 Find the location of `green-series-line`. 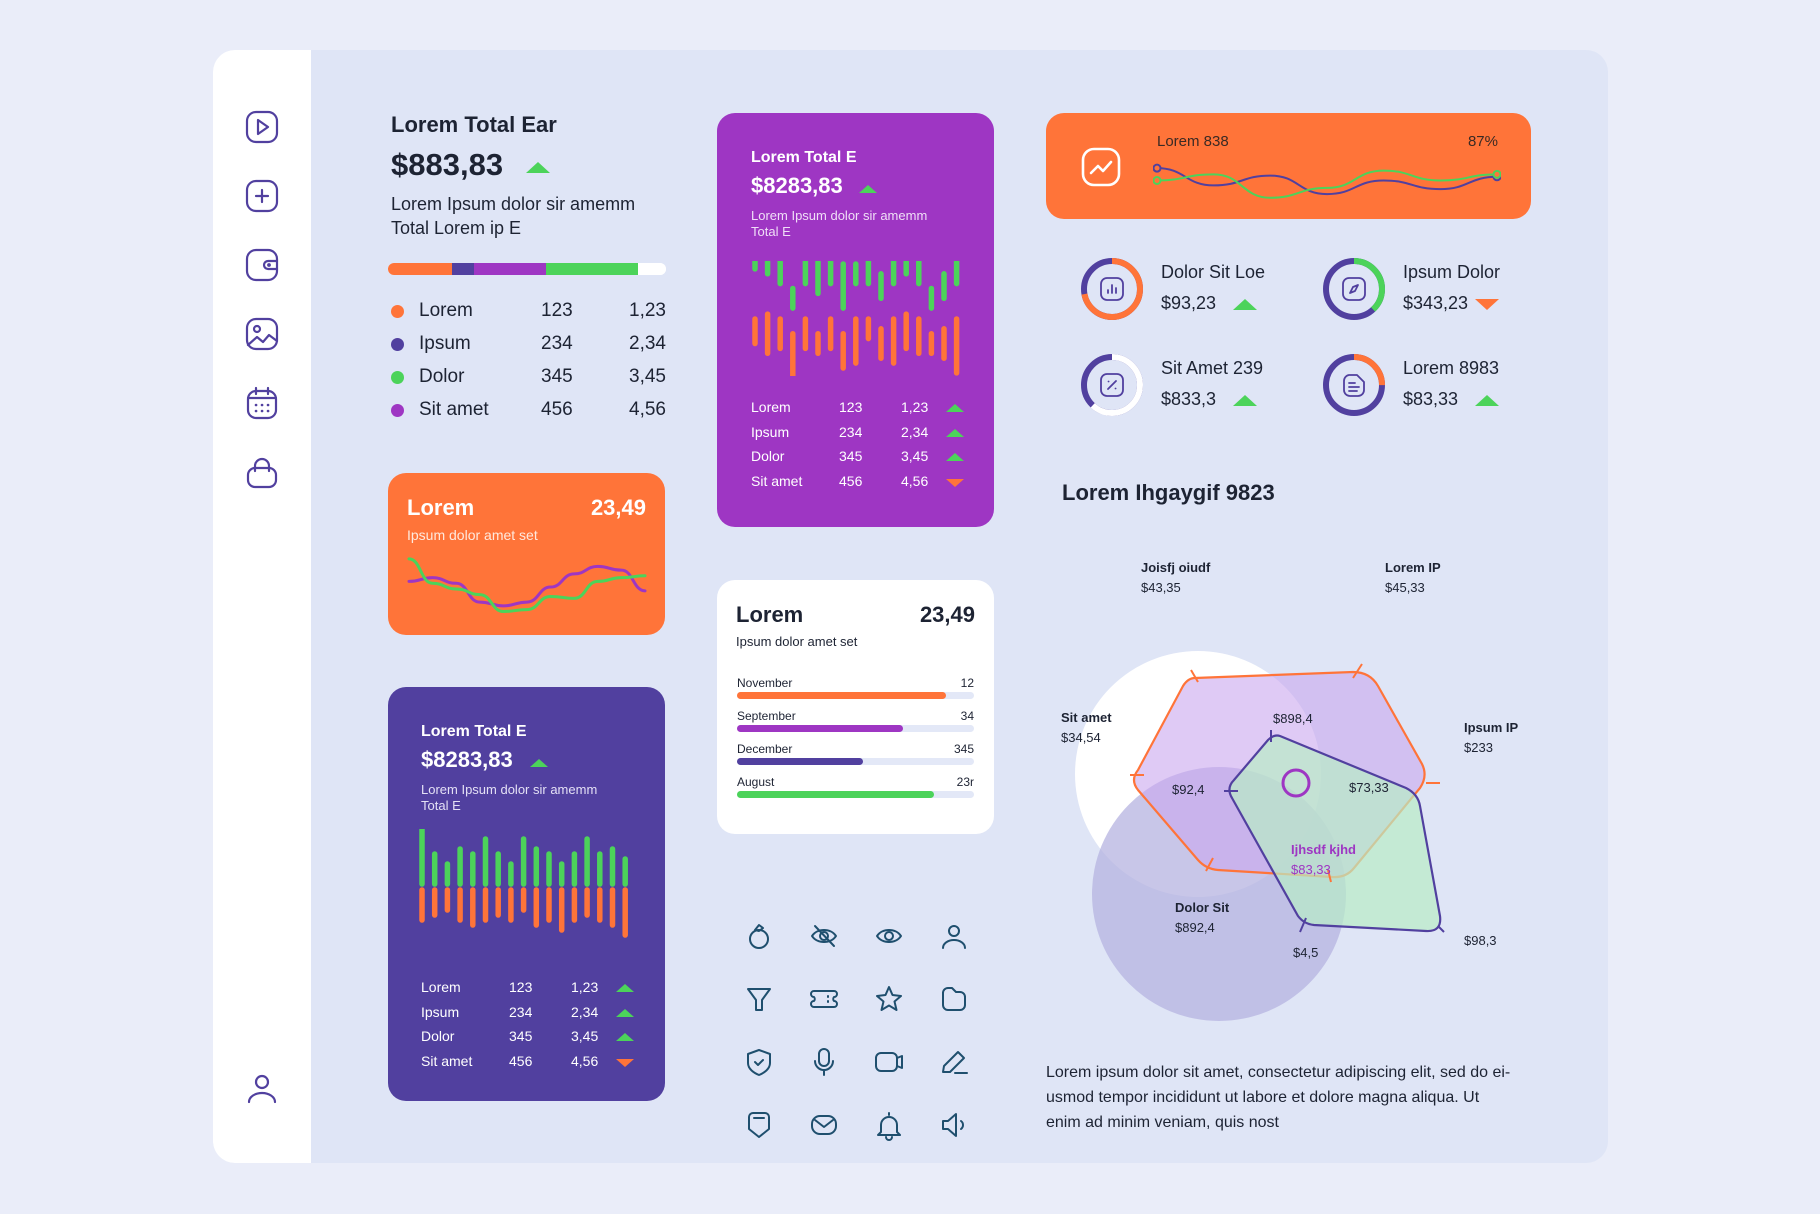

green-series-line is located at coordinates (1327, 184).